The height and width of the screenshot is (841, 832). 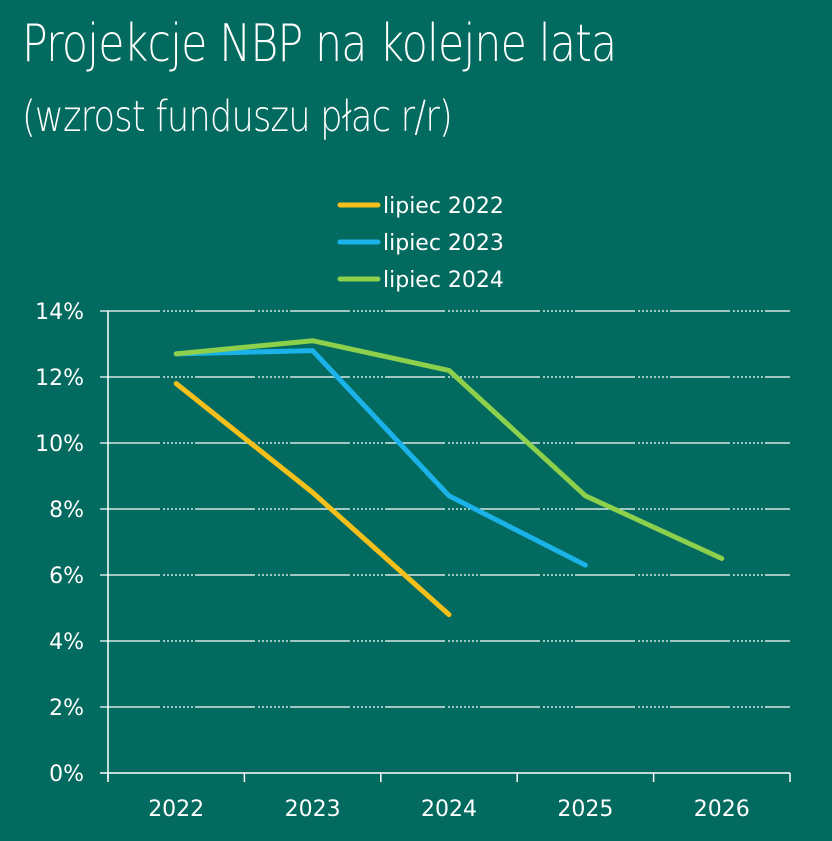 What do you see at coordinates (585, 809) in the screenshot?
I see `x-tick-label: 2025` at bounding box center [585, 809].